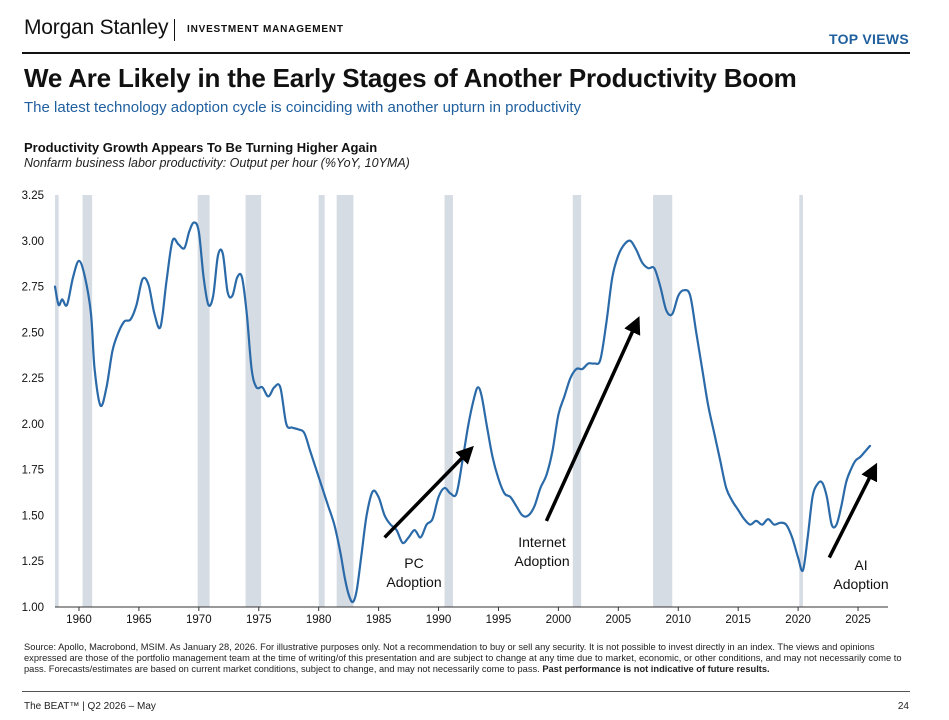 The height and width of the screenshot is (720, 949). I want to click on annotation-label-line: Internet, so click(542, 542).